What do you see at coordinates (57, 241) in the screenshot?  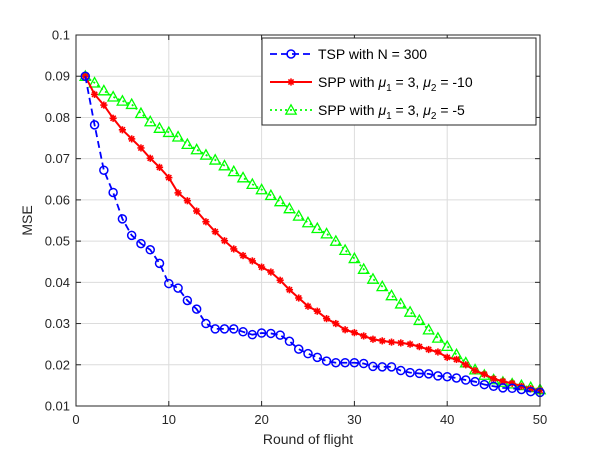 I see `y-tick-label: 0.05` at bounding box center [57, 241].